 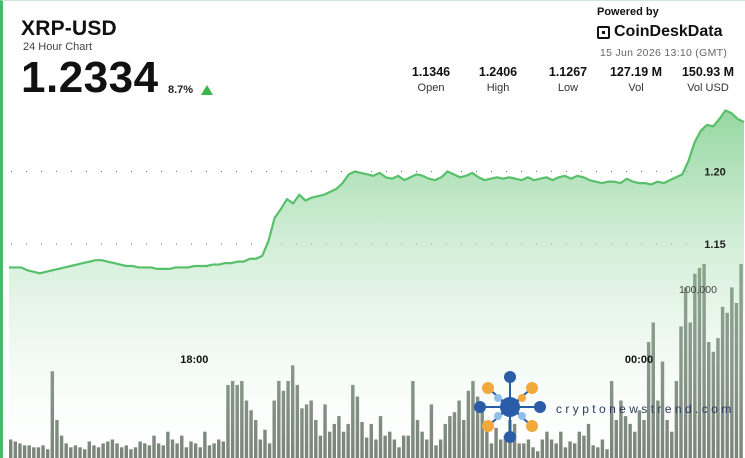 I want to click on stat-label: Low, so click(x=568, y=88).